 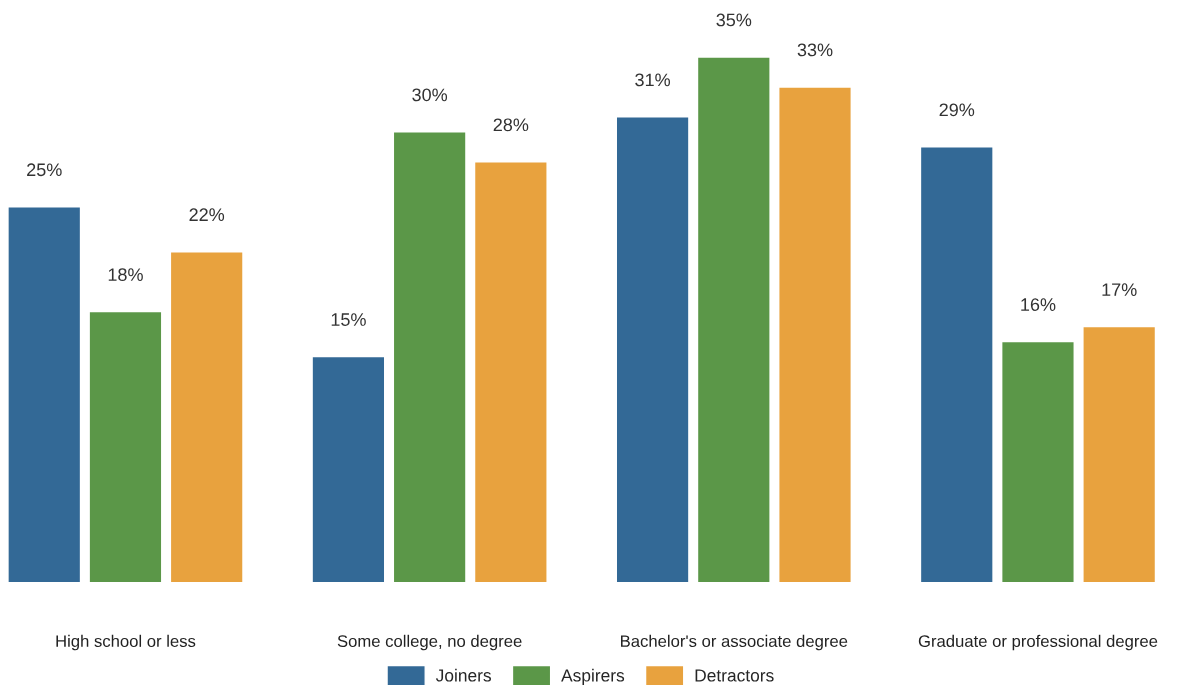 I want to click on data-label: 18%, so click(x=125, y=274).